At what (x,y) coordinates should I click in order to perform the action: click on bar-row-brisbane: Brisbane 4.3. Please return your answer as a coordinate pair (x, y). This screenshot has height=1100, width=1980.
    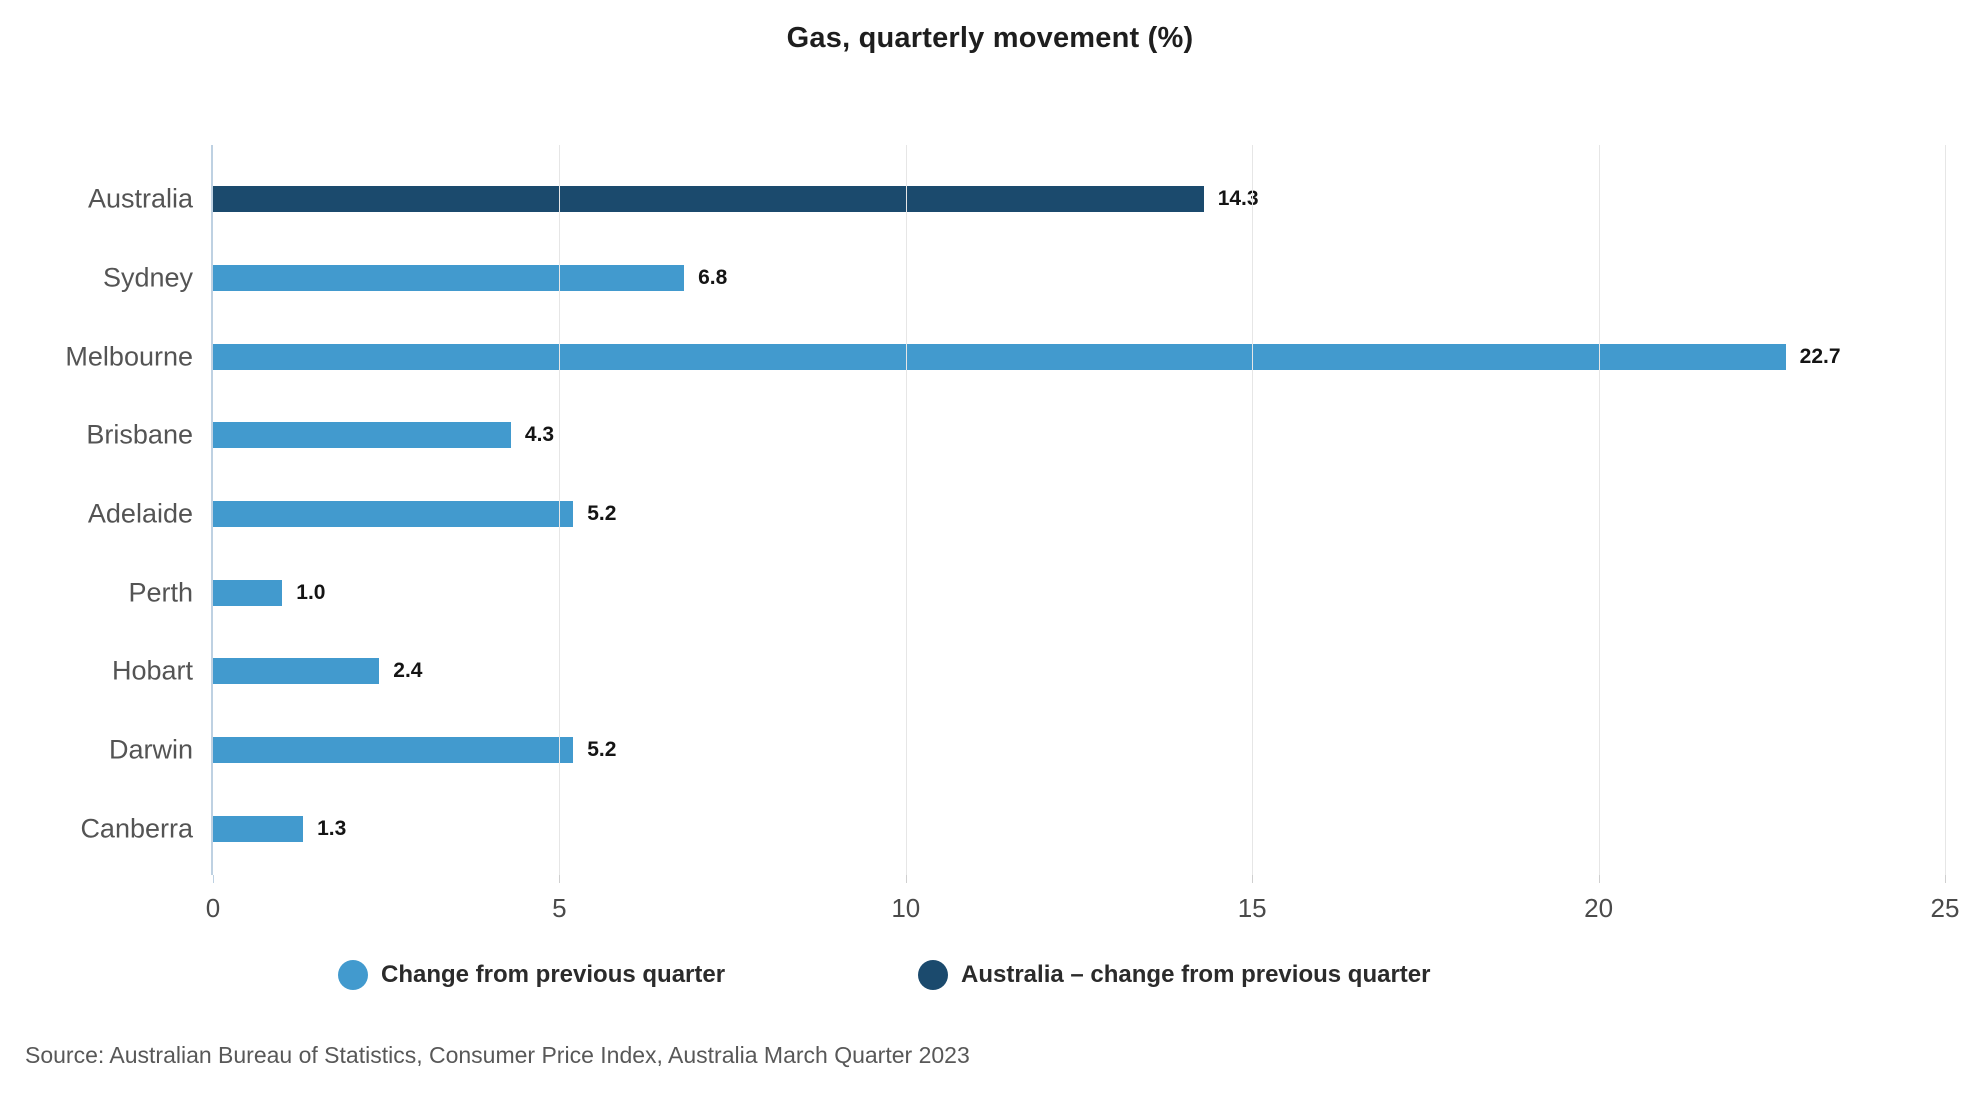
    Looking at the image, I should click on (1015, 435).